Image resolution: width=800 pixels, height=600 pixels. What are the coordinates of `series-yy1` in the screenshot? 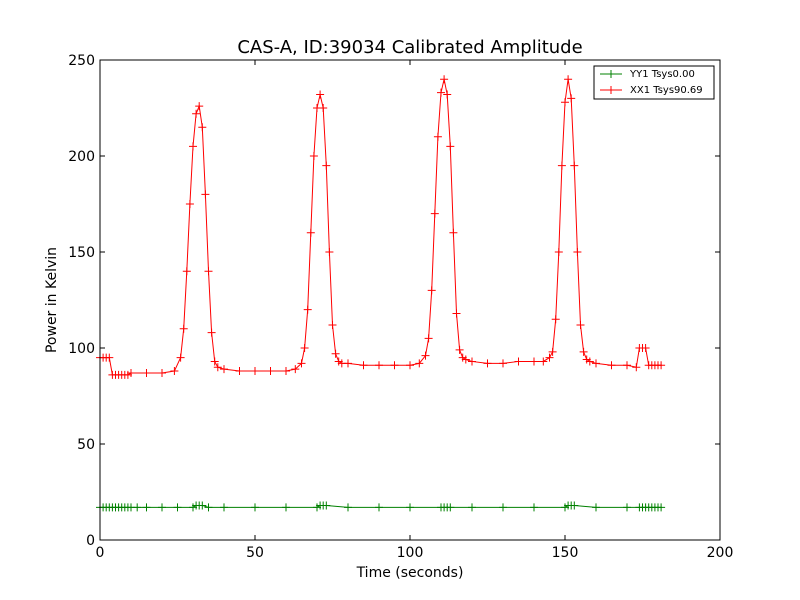 It's located at (381, 506).